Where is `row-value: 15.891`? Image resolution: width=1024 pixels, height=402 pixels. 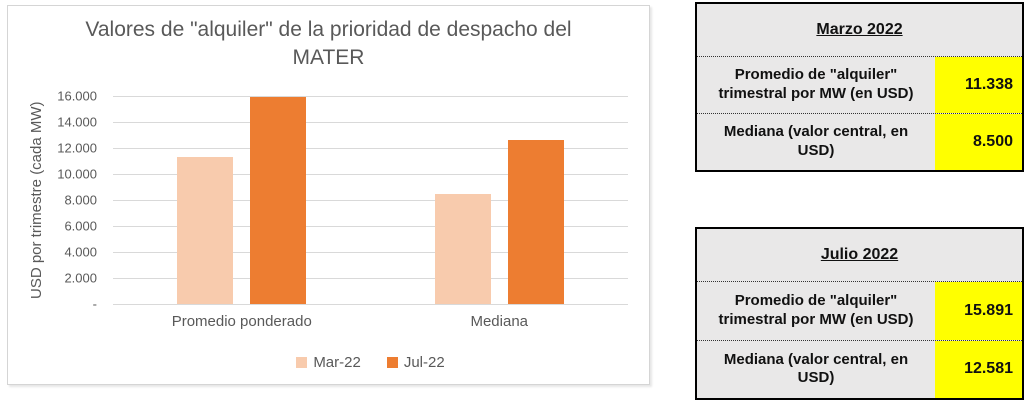 row-value: 15.891 is located at coordinates (978, 311).